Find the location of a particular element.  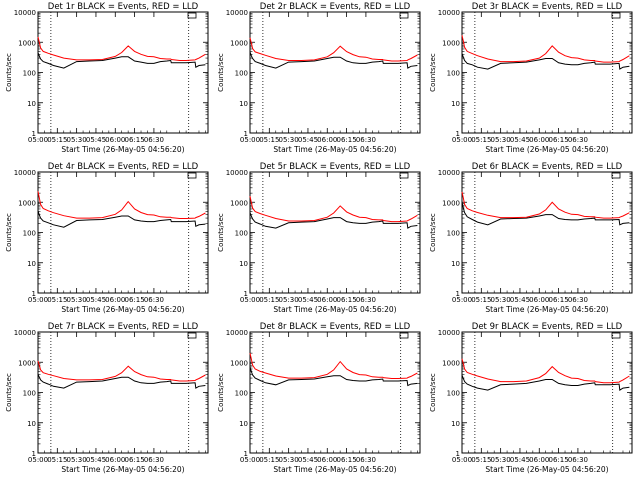

plot-title: Det 6r BLACK = Events, RED = LLD is located at coordinates (547, 167).